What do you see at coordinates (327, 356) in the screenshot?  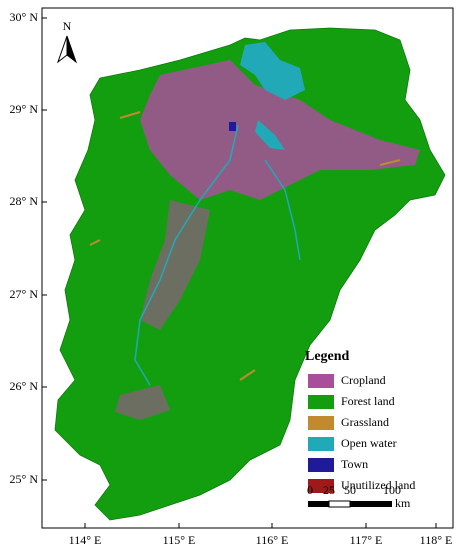 I see `legend-title: Legend` at bounding box center [327, 356].